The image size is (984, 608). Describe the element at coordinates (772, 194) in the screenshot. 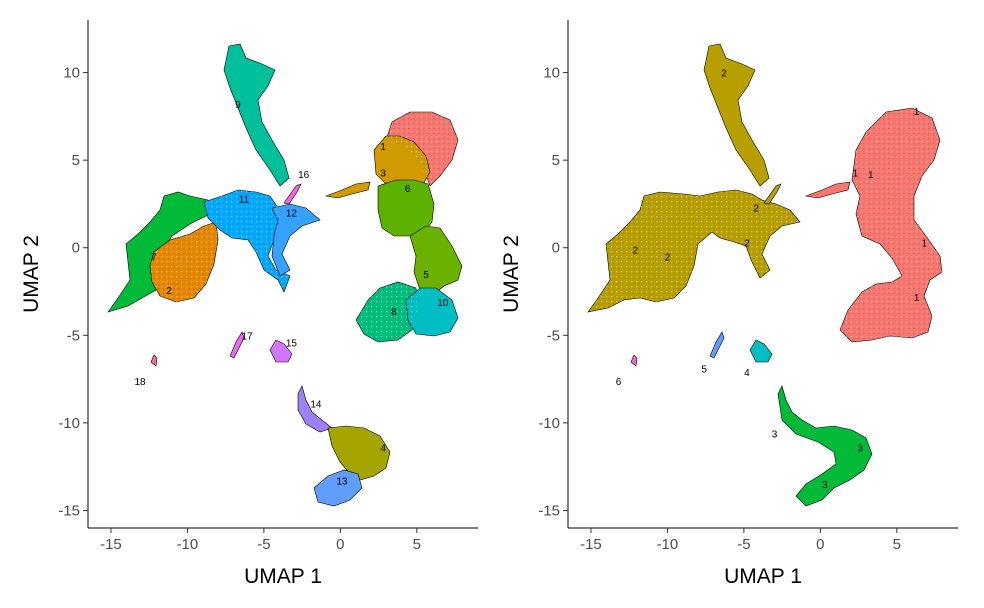

I see `group-2-cells-stroke` at that location.